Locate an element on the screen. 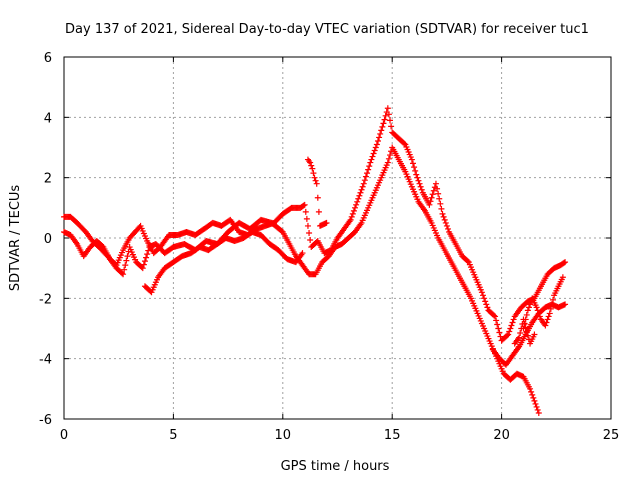 This screenshot has width=640, height=480. x-tick-label: 10 is located at coordinates (283, 435).